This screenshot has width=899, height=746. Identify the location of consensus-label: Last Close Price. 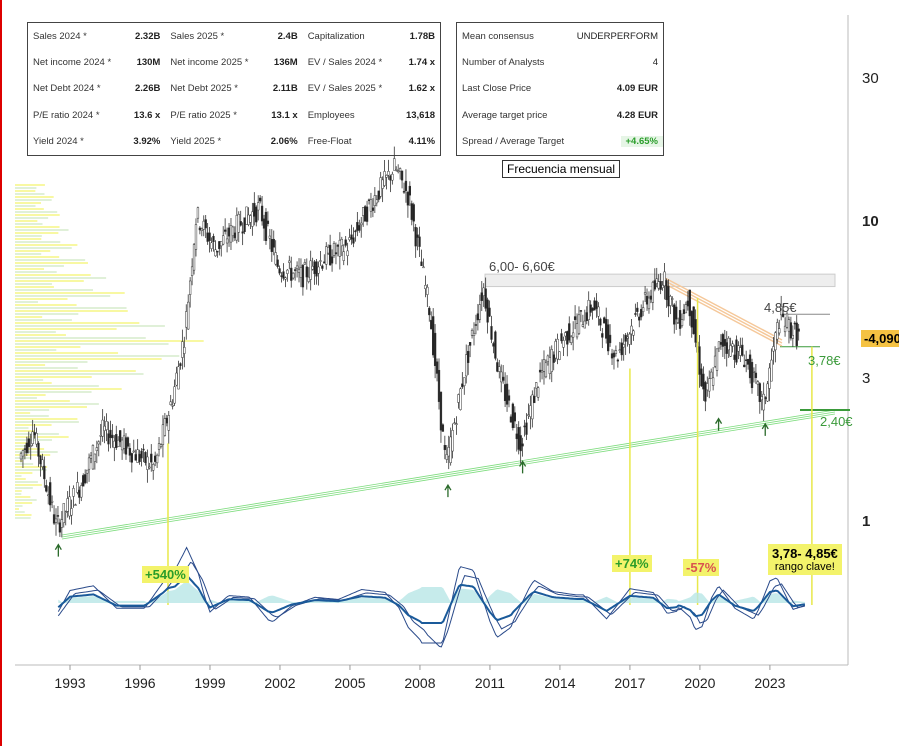
(497, 89).